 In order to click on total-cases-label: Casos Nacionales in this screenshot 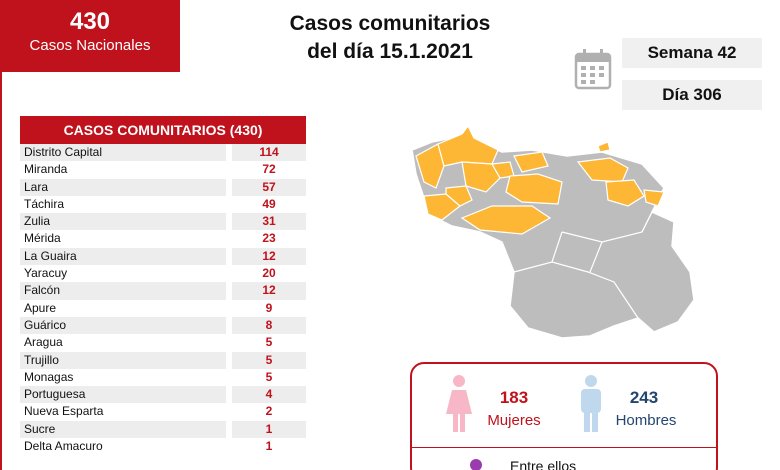, I will do `click(90, 45)`.